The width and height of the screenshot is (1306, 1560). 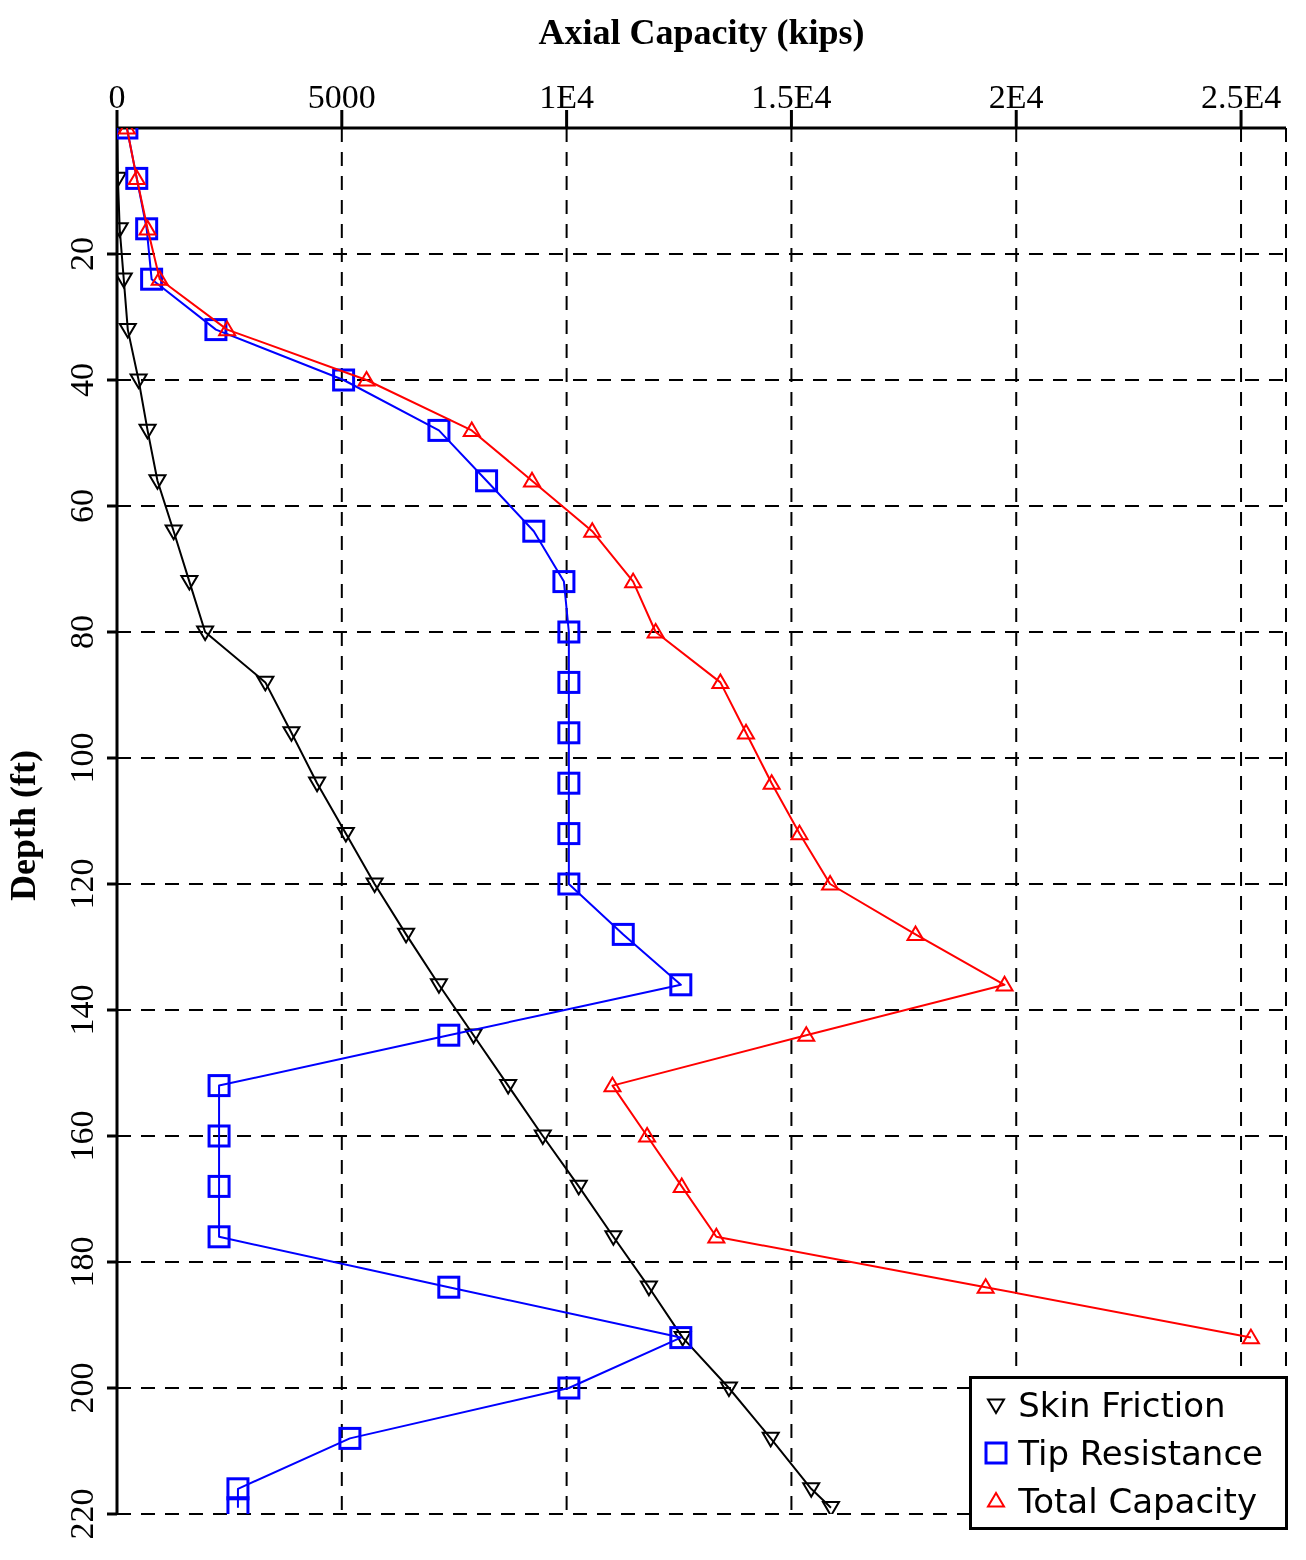 What do you see at coordinates (81, 254) in the screenshot?
I see `y-tick-label: 20` at bounding box center [81, 254].